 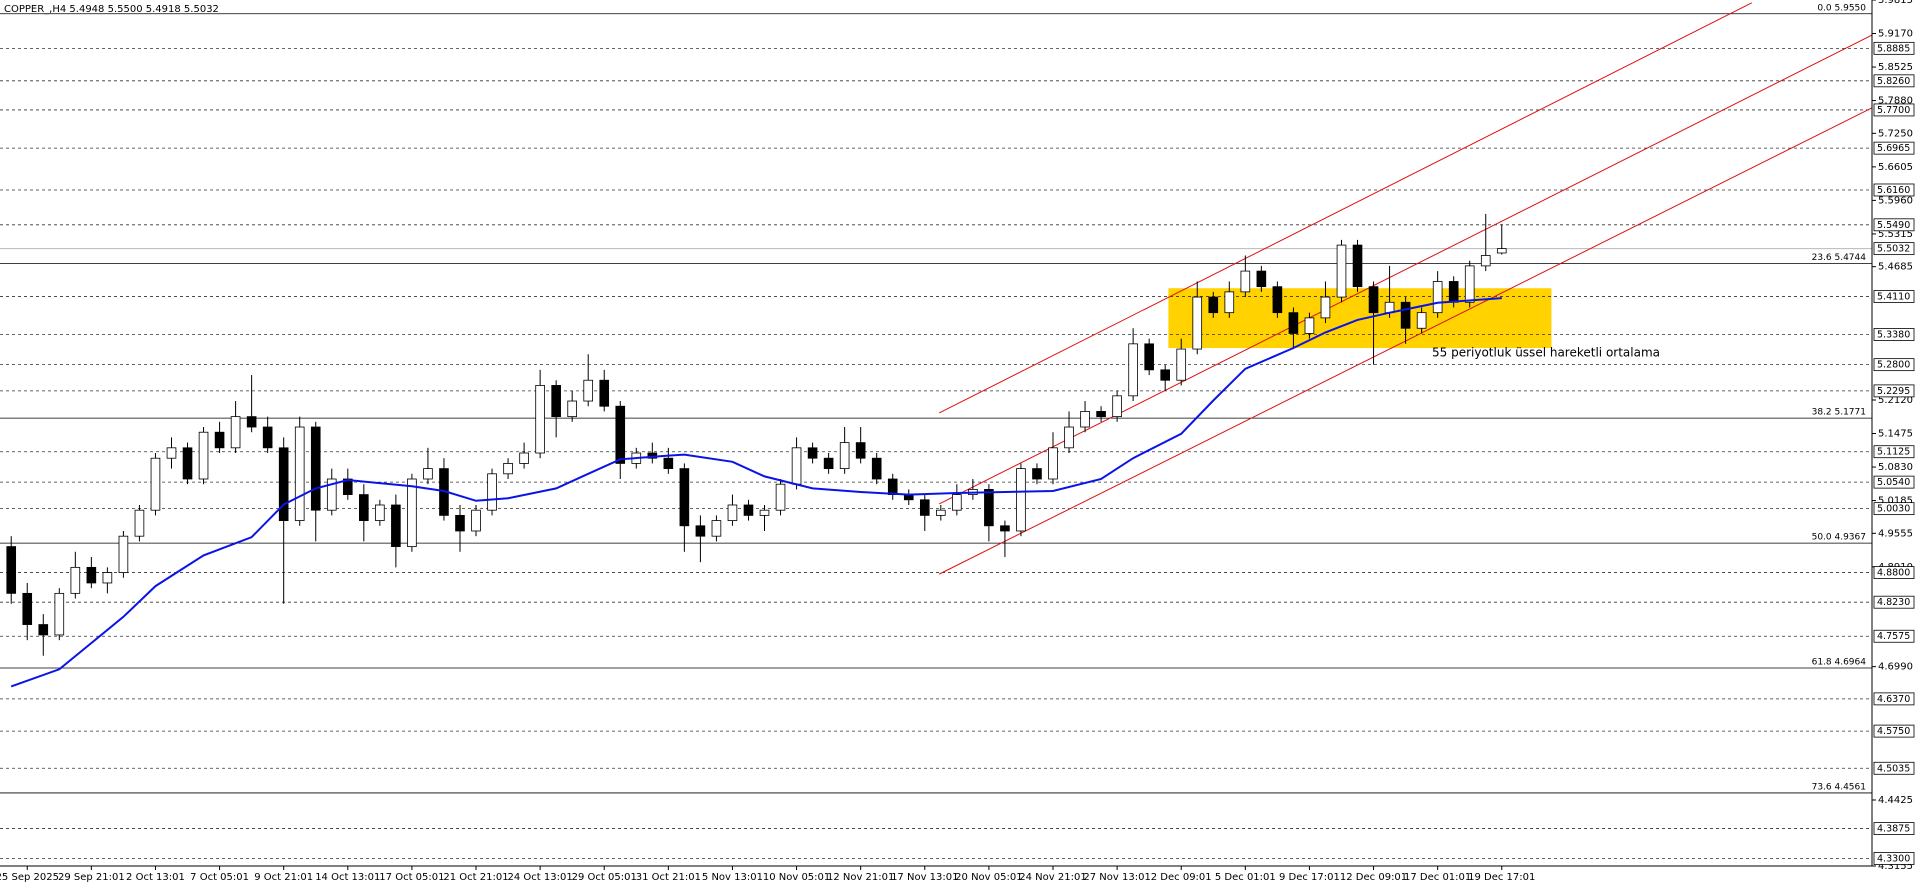 What do you see at coordinates (1893, 148) in the screenshot?
I see `level-label: 5.6965` at bounding box center [1893, 148].